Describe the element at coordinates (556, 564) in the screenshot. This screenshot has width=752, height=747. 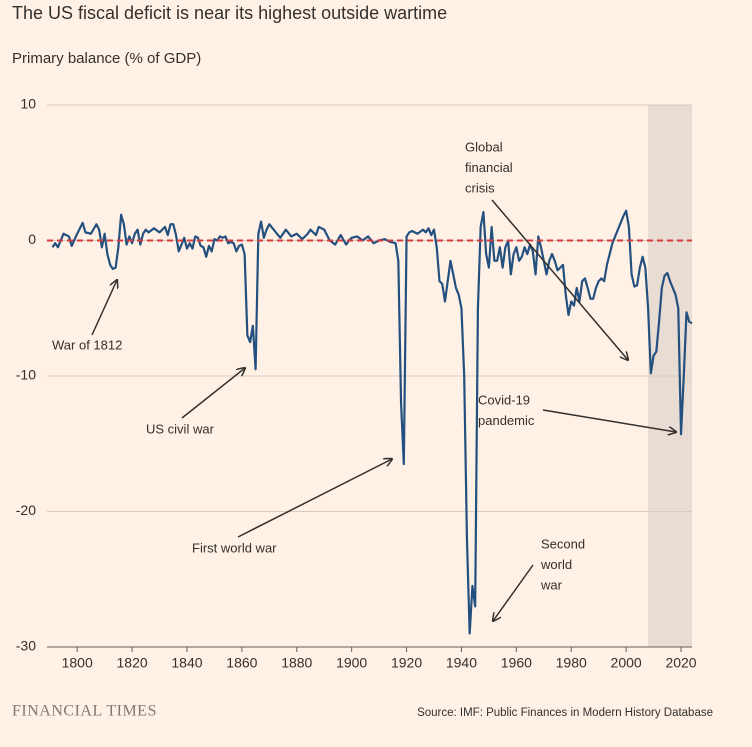
I see `annotation-text: world` at that location.